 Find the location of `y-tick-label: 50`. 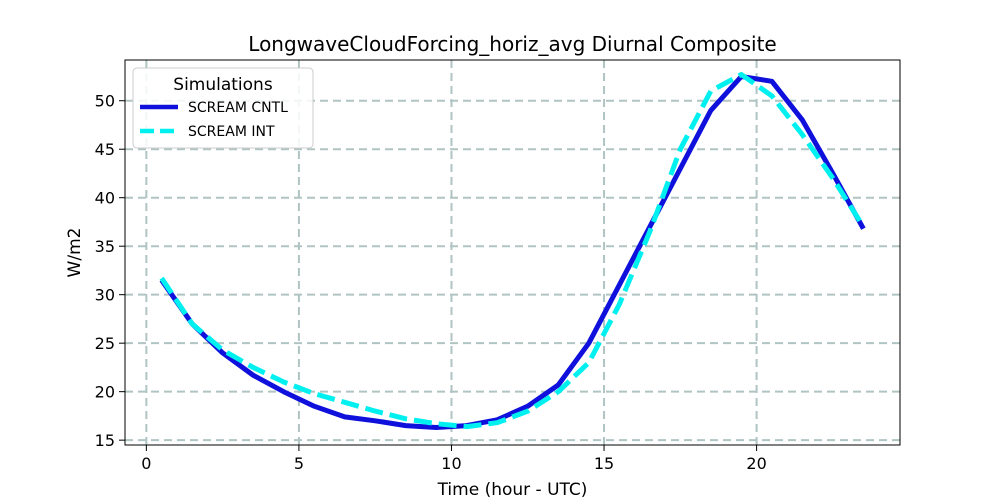

y-tick-label: 50 is located at coordinates (105, 101).